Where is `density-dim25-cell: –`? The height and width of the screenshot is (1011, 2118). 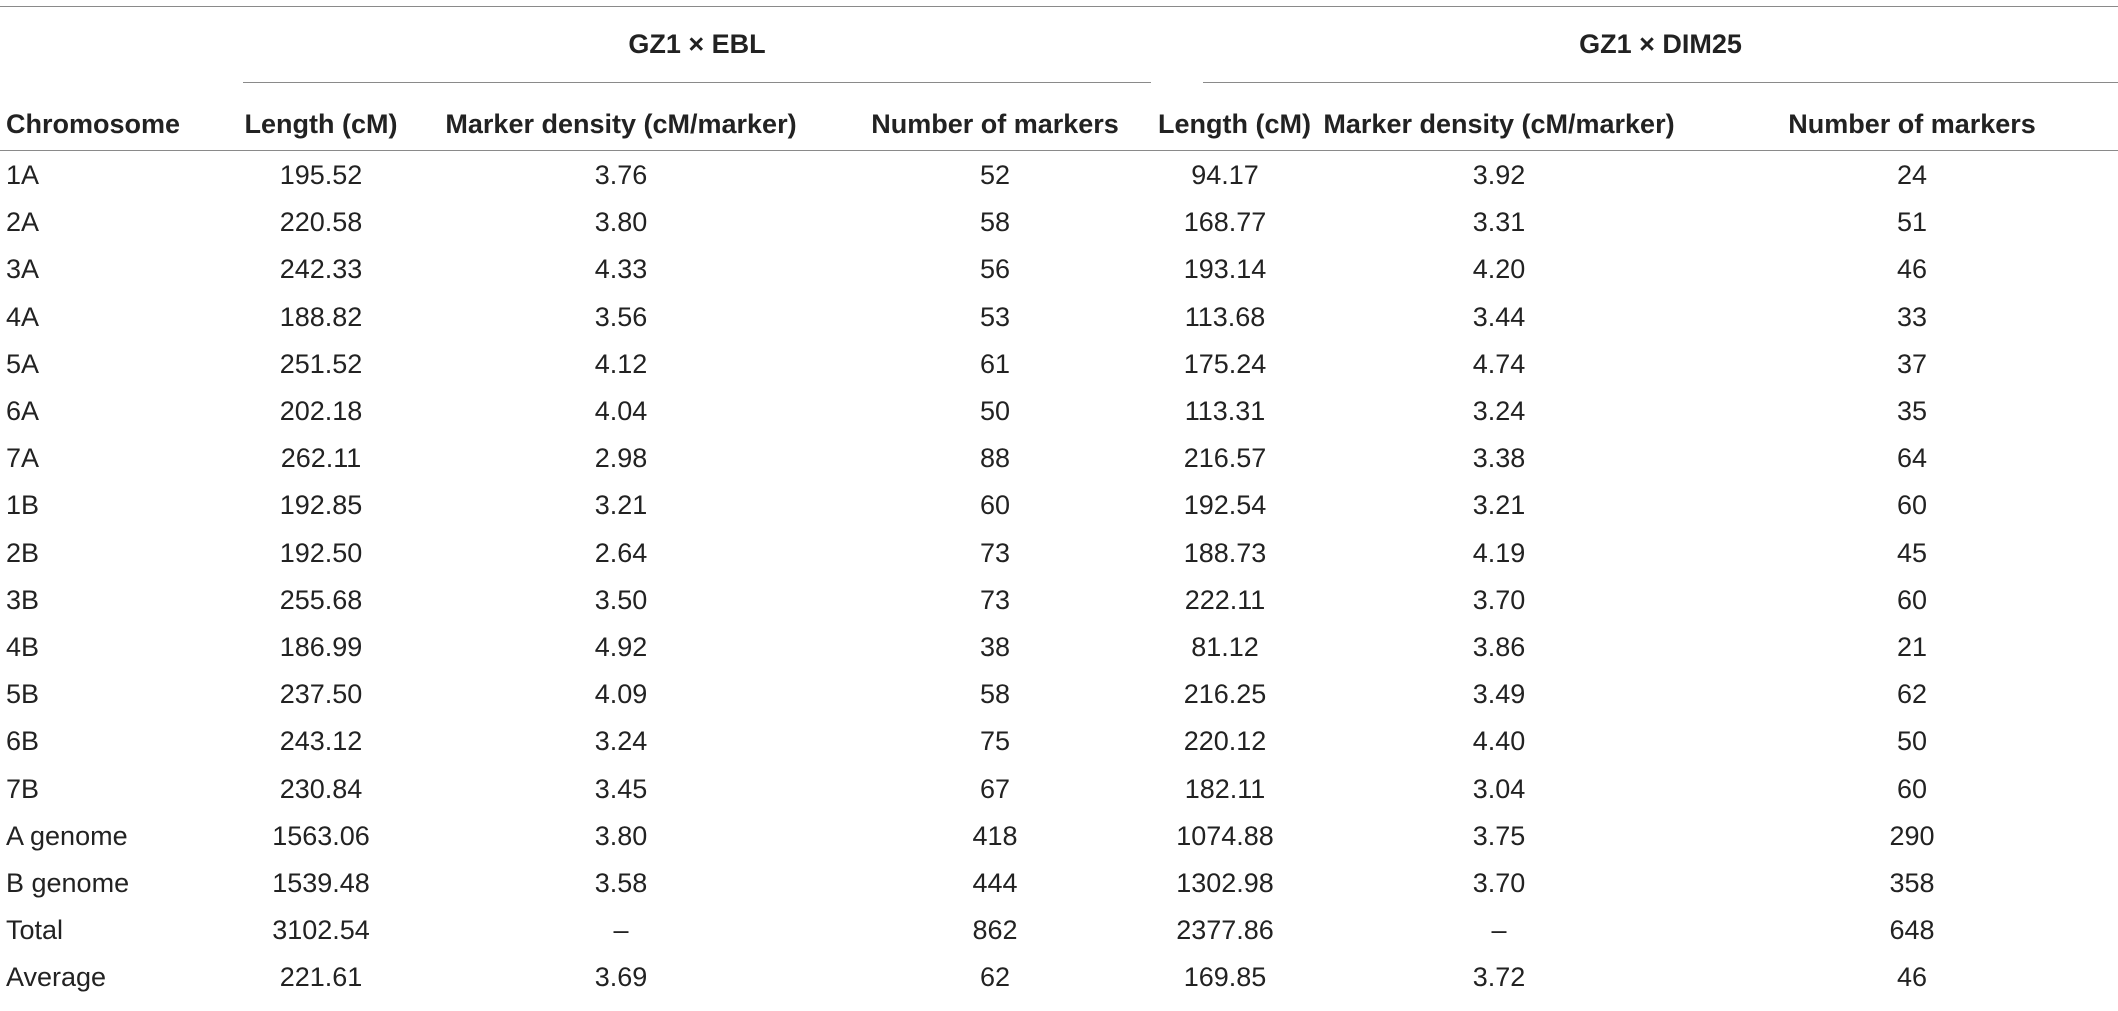
density-dim25-cell: – is located at coordinates (1499, 930).